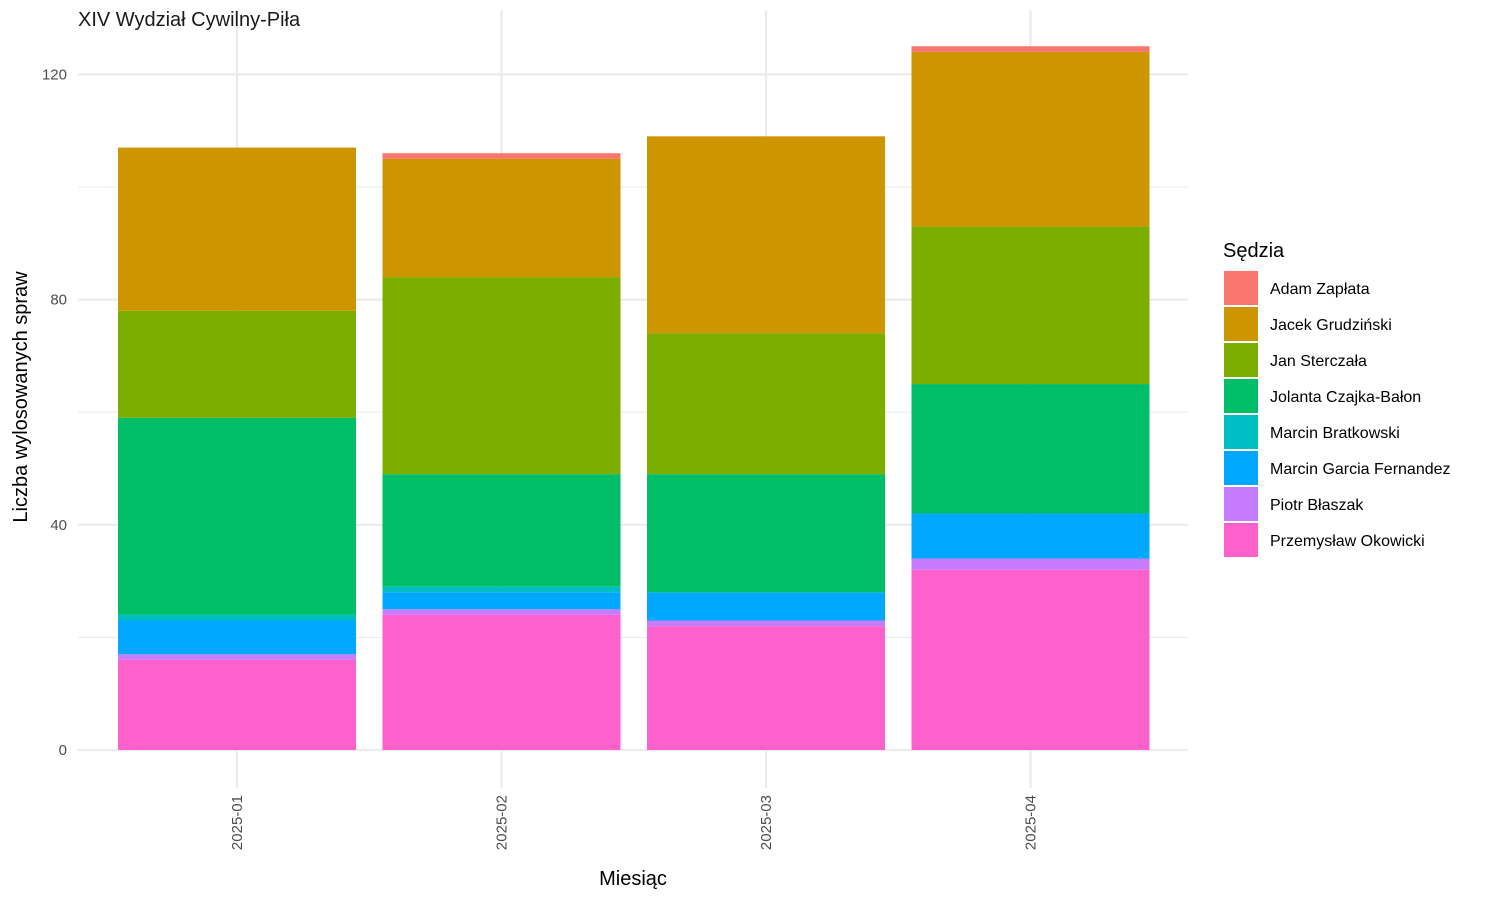  I want to click on legend-item: Piotr Błaszak, so click(1294, 504).